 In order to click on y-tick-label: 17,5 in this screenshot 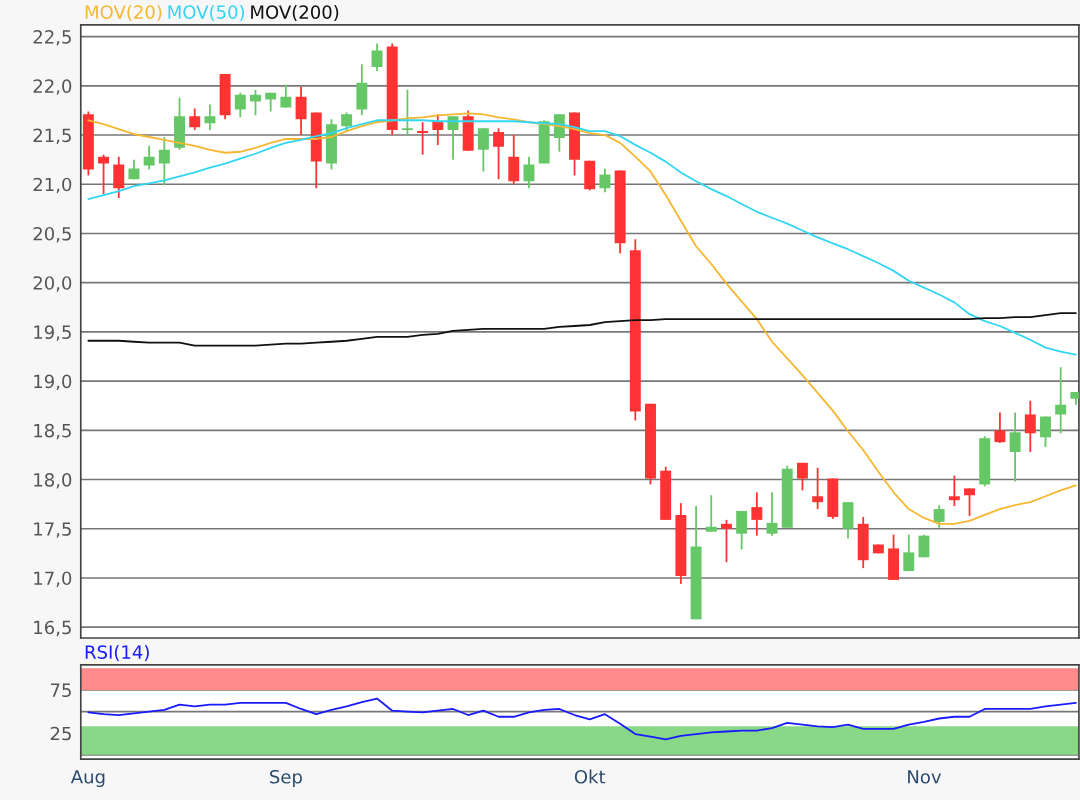, I will do `click(52, 530)`.